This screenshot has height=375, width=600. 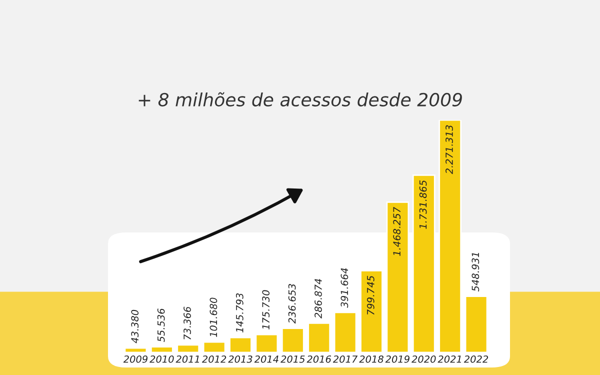 What do you see at coordinates (161, 325) in the screenshot?
I see `data-label: 55.536` at bounding box center [161, 325].